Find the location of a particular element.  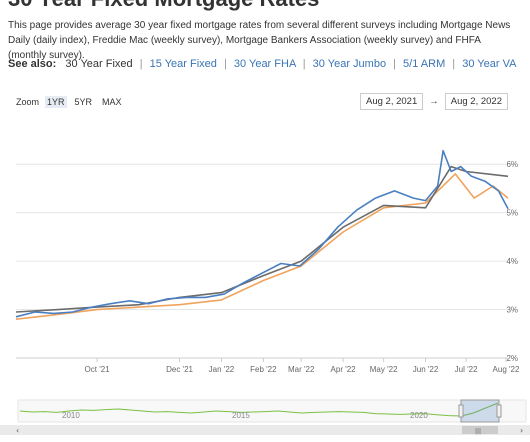

see-also-5-1-arm-link: 5/1 ARM is located at coordinates (424, 64).